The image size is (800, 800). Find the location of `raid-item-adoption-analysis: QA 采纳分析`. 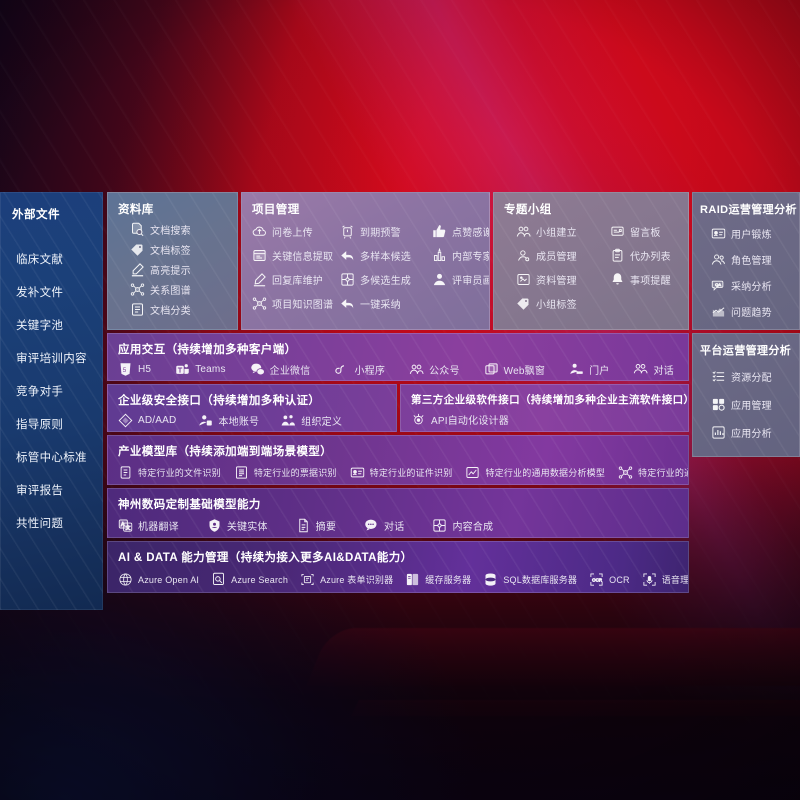

raid-item-adoption-analysis: QA 采纳分析 is located at coordinates (755, 285).